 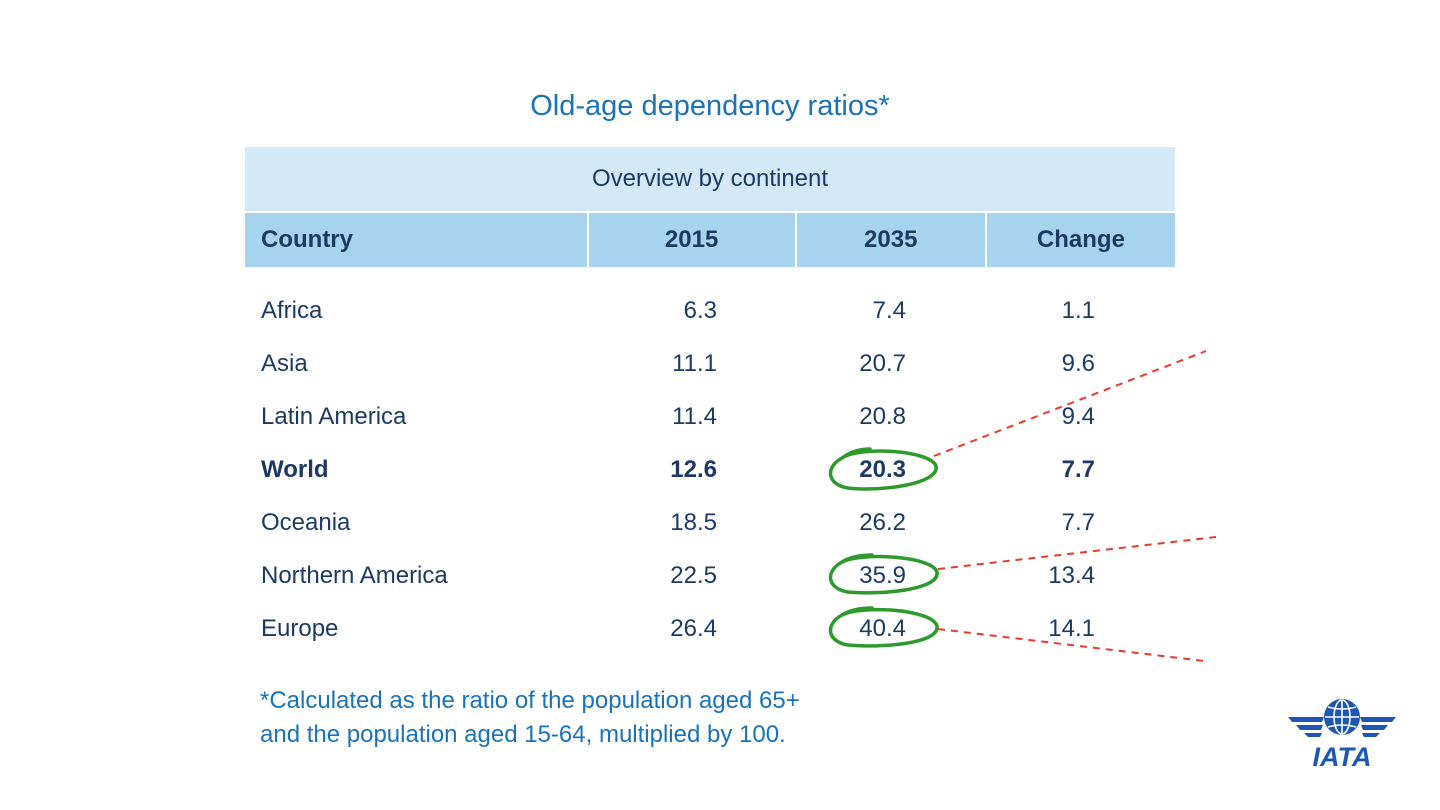 I want to click on table-row: Latin America 11.4 20.8 9.4, so click(x=710, y=416).